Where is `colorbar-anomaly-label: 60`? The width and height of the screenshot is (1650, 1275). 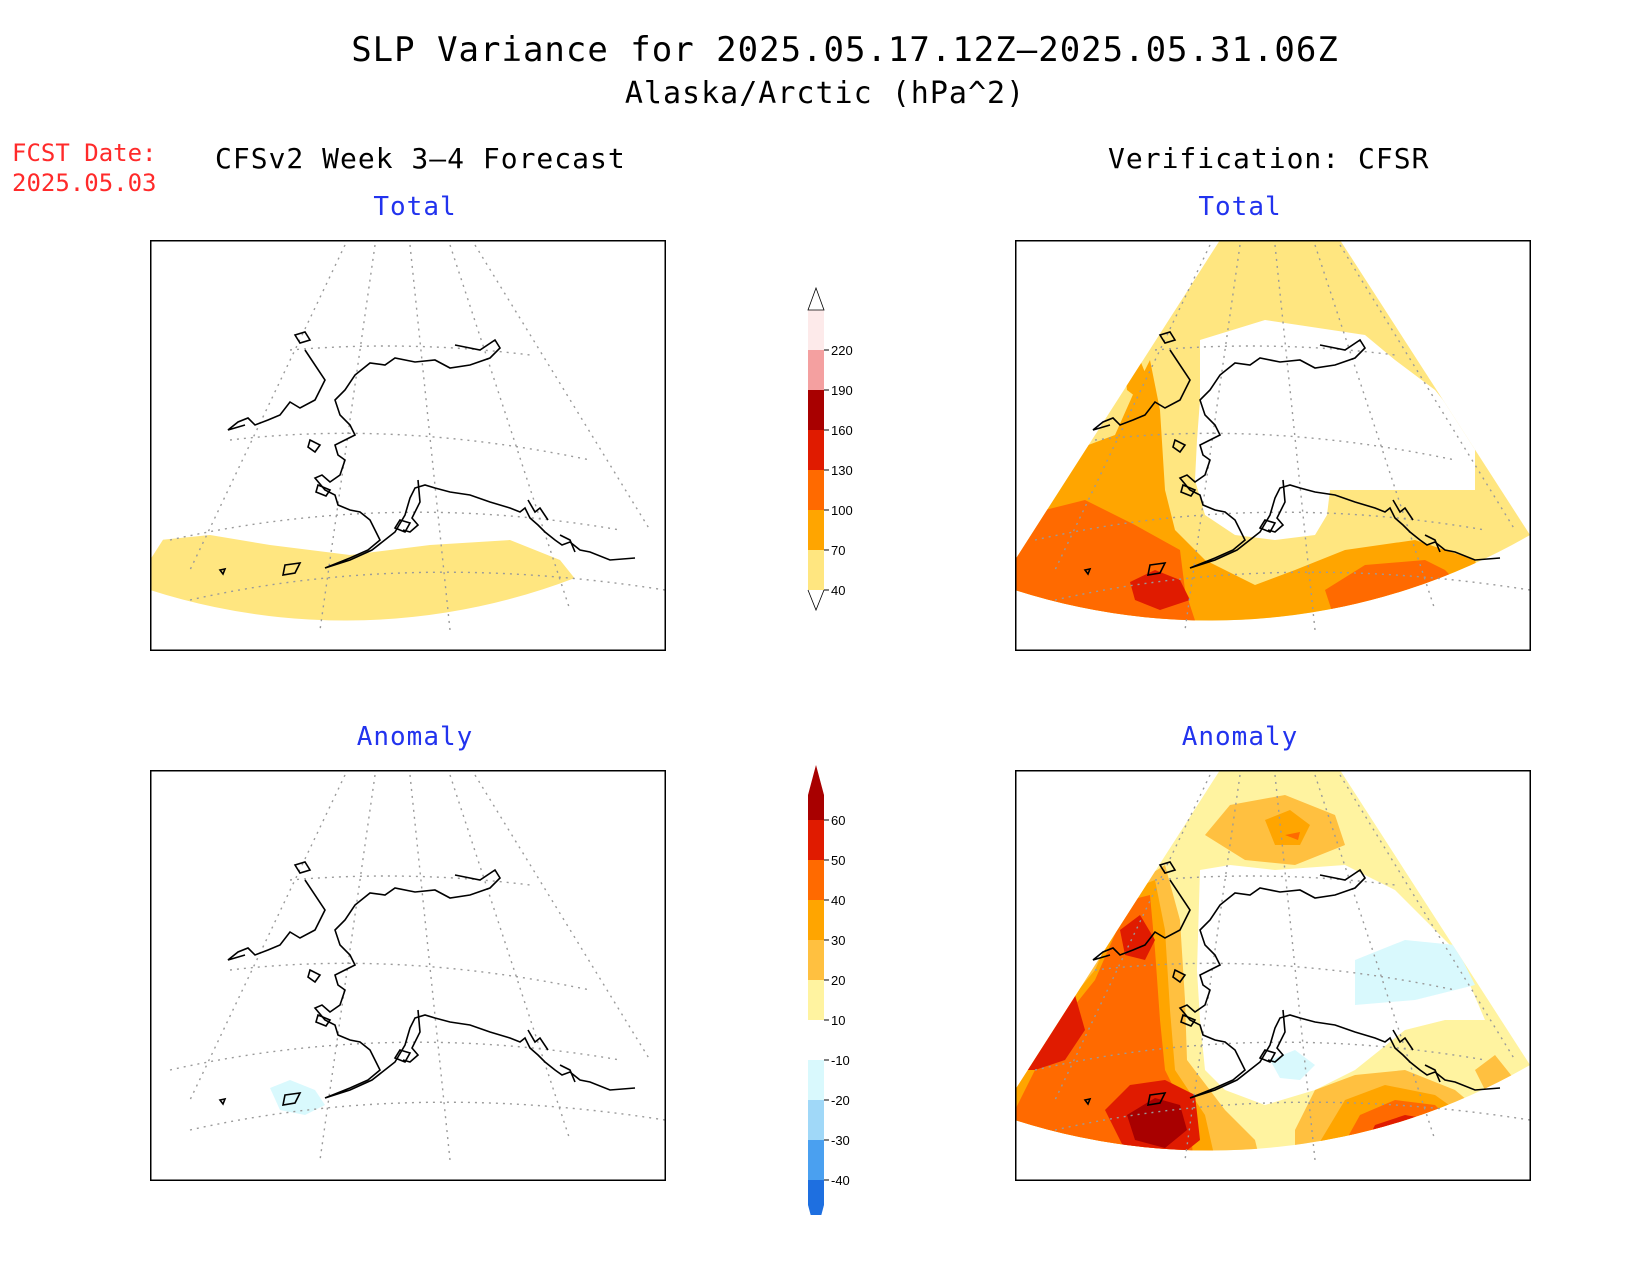 colorbar-anomaly-label: 60 is located at coordinates (838, 820).